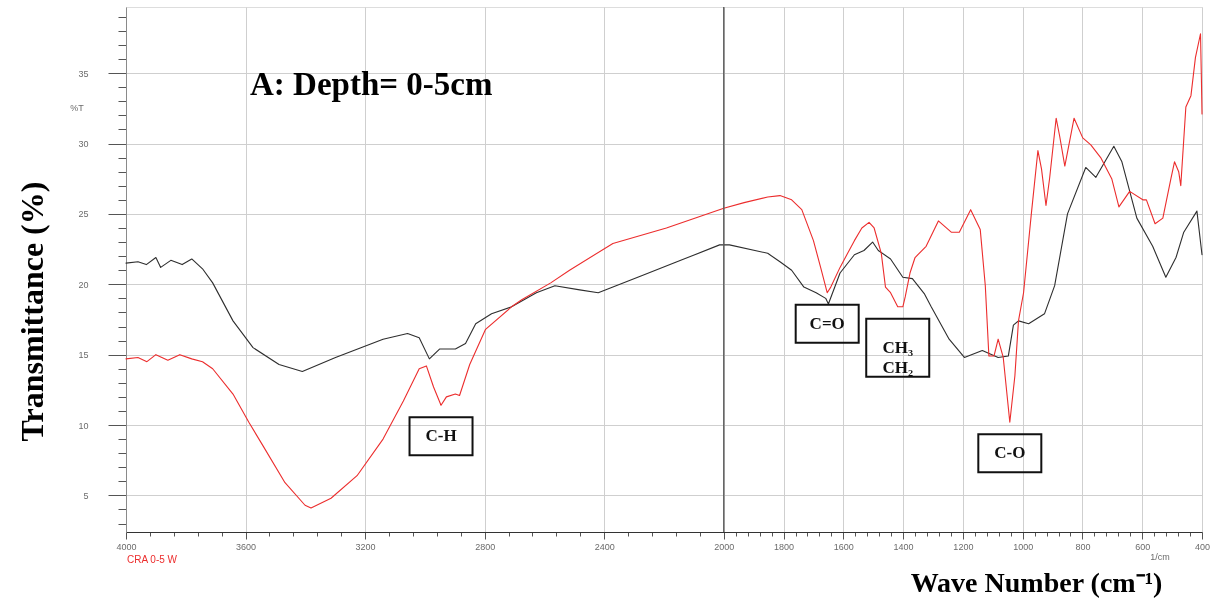 This screenshot has height=607, width=1211. What do you see at coordinates (83, 355) in the screenshot?
I see `y-tick-label: 15` at bounding box center [83, 355].